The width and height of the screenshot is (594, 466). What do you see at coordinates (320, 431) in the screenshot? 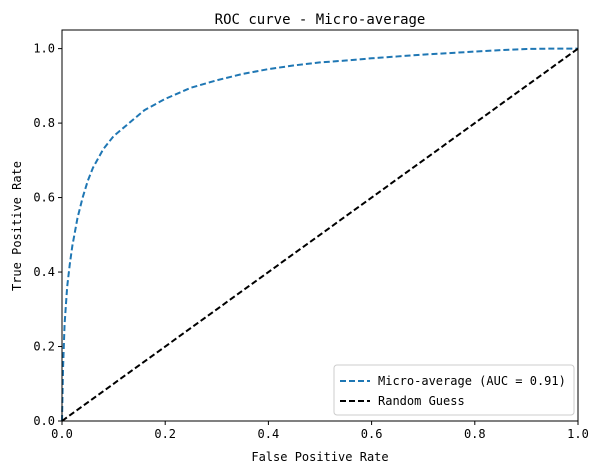
I see `x-axis: 0.0 0.2 0.4 0.6 0.8 1.0` at bounding box center [320, 431].